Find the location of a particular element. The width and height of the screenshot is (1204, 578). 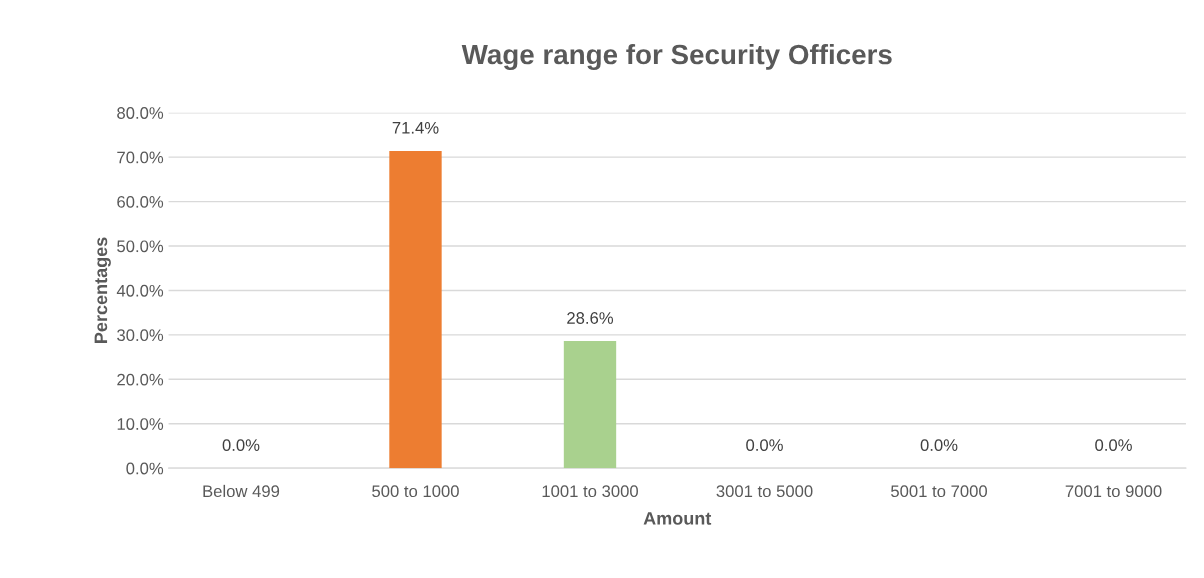

y-tick-label: 30.0% is located at coordinates (140, 335).